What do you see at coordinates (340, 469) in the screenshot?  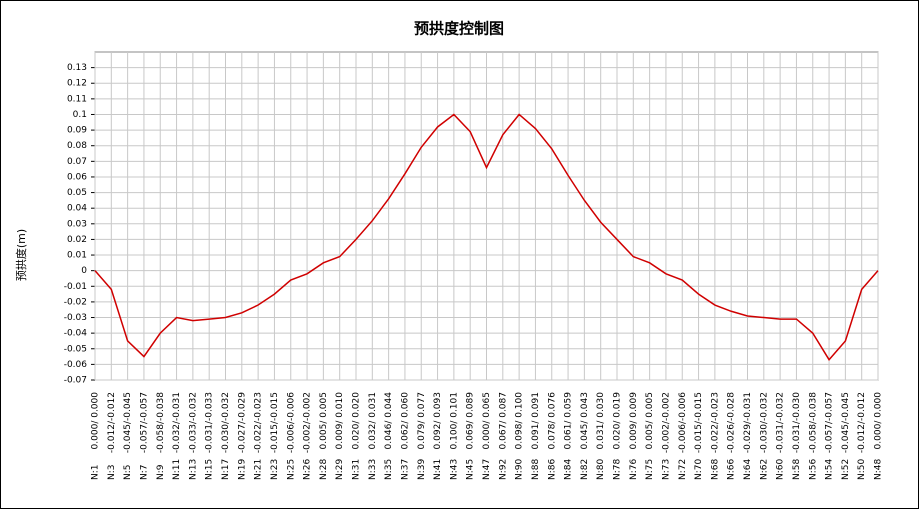 I see `x-tick-label: N:29` at bounding box center [340, 469].